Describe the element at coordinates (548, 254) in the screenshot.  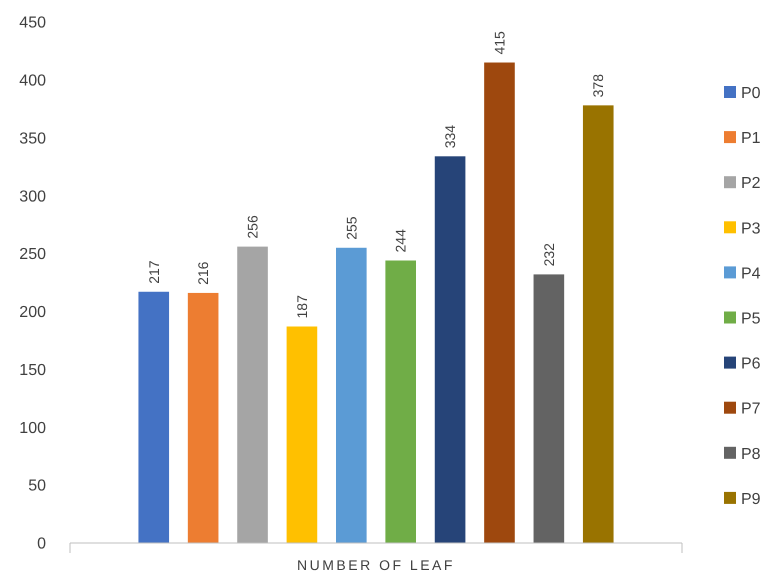
I see `data-label: 232` at that location.